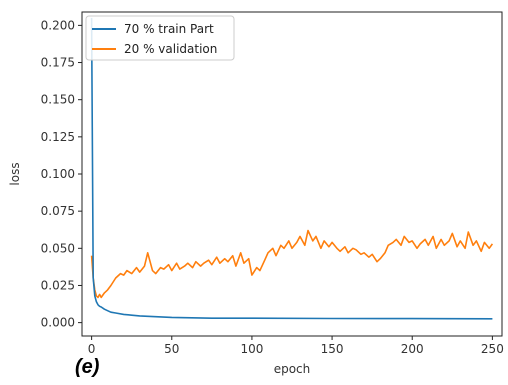 The image size is (508, 385). I want to click on y-tick-label: 0.100, so click(58, 174).